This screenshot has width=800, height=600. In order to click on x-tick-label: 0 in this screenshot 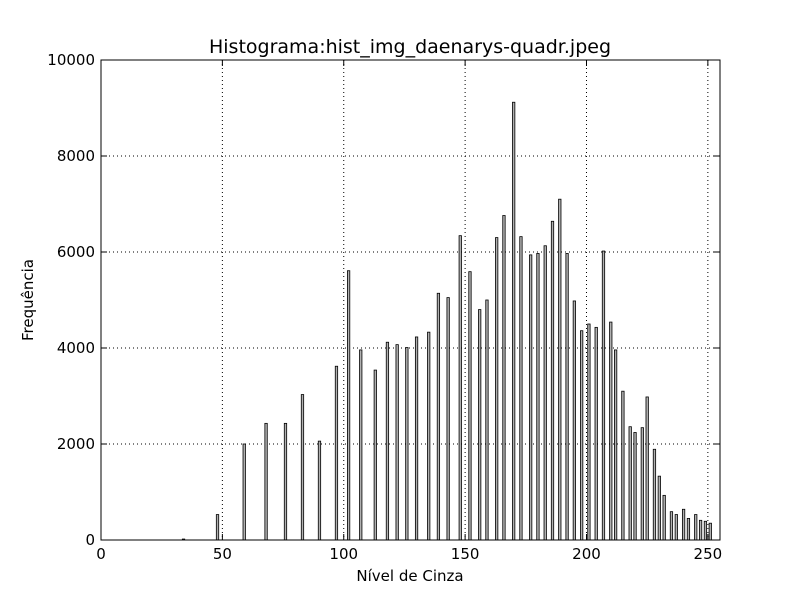, I will do `click(101, 554)`.